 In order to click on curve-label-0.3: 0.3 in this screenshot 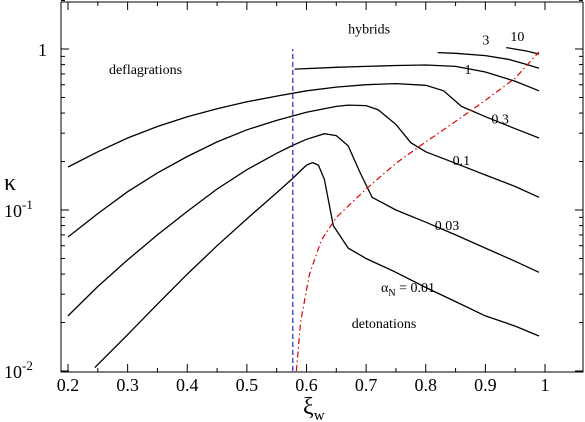, I will do `click(500, 119)`.